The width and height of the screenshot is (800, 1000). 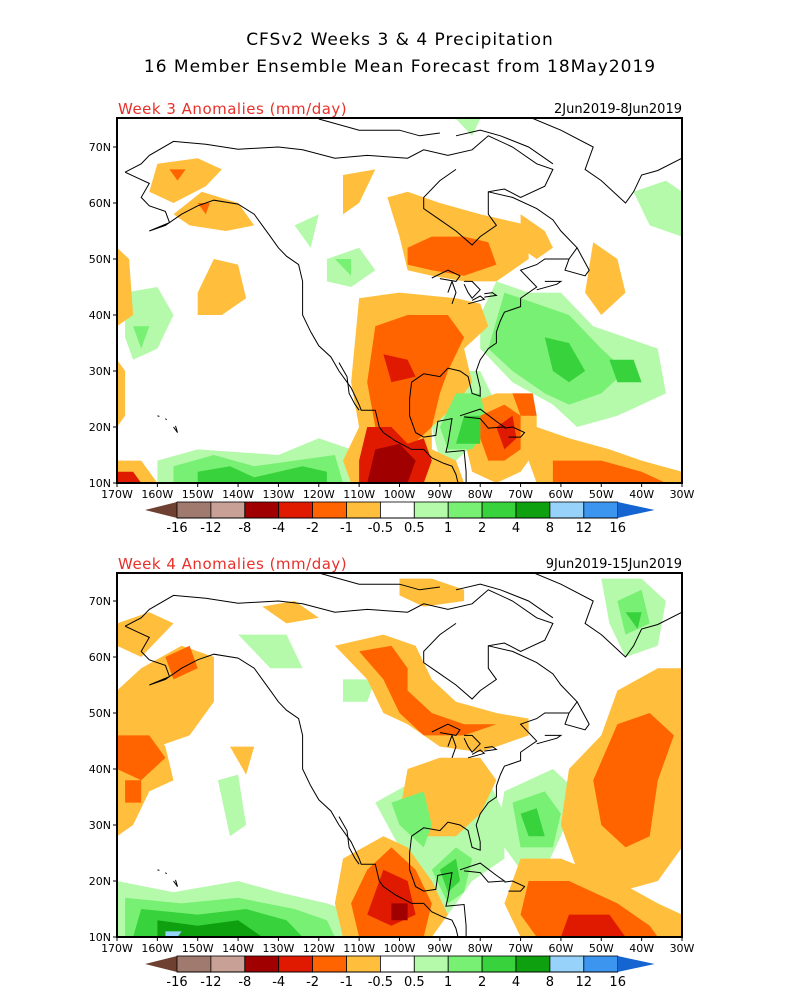 What do you see at coordinates (480, 948) in the screenshot?
I see `x-tick-label: 80W` at bounding box center [480, 948].